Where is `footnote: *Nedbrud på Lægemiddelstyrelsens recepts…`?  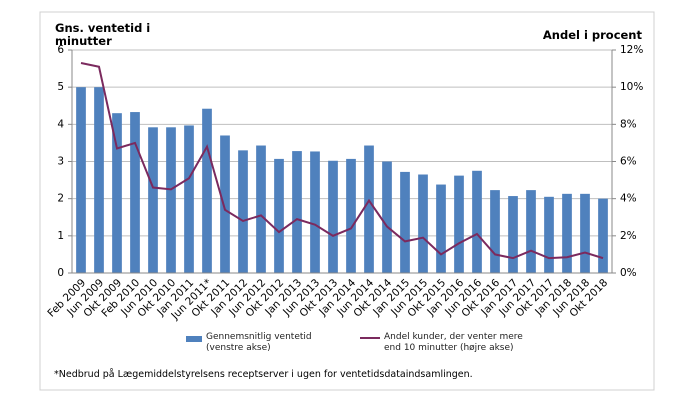
footnote: *Nedbrud på Lægemiddelstyrelsens recepts… is located at coordinates (263, 374).